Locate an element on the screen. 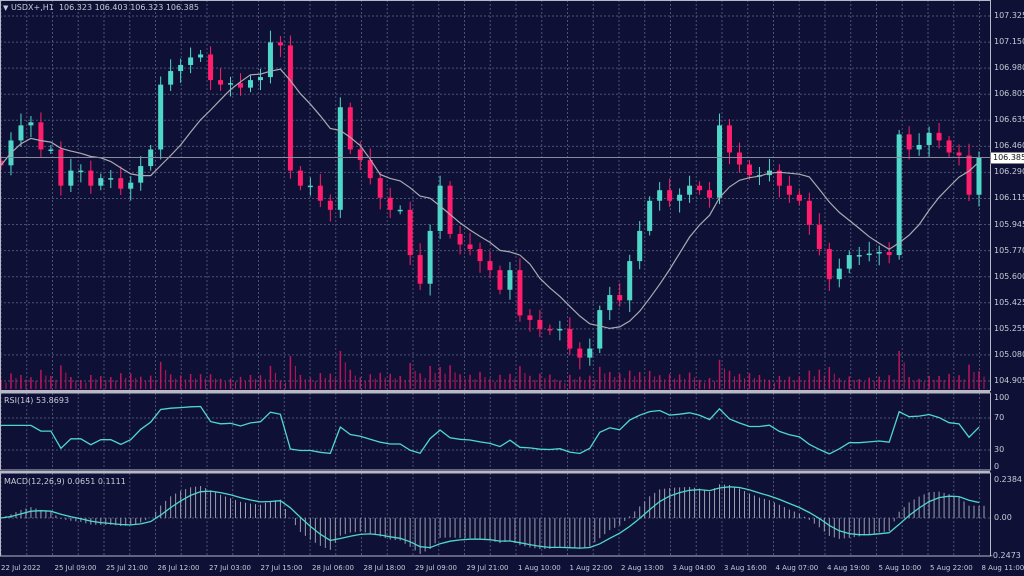 This screenshot has height=576, width=1024. price-tick: 106.635 is located at coordinates (1009, 120).